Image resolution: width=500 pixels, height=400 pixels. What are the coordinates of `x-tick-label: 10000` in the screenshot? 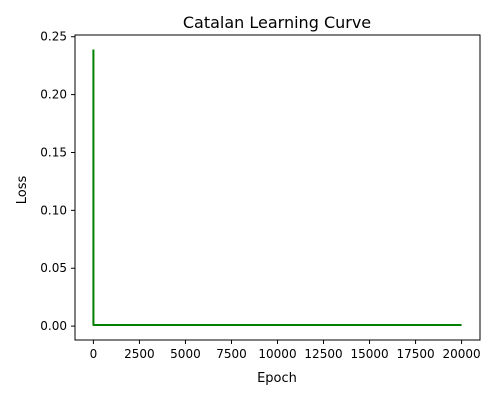 It's located at (277, 354).